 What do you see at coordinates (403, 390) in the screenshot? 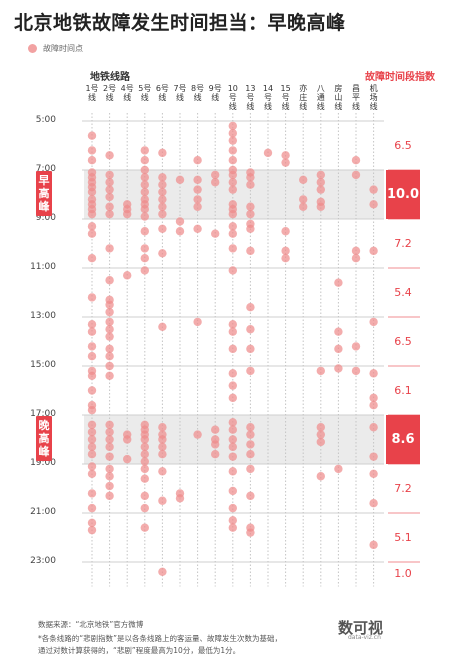
I see `index-value-5: 6.1` at bounding box center [403, 390].